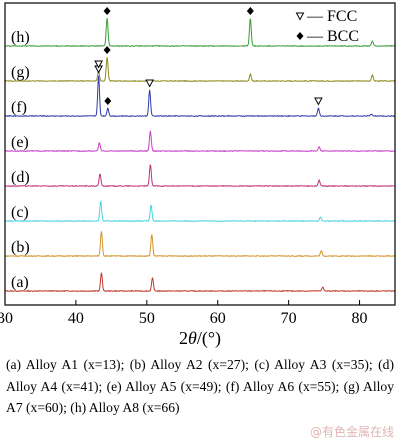  Describe the element at coordinates (20, 247) in the screenshot. I see `panel-label: (b)` at that location.